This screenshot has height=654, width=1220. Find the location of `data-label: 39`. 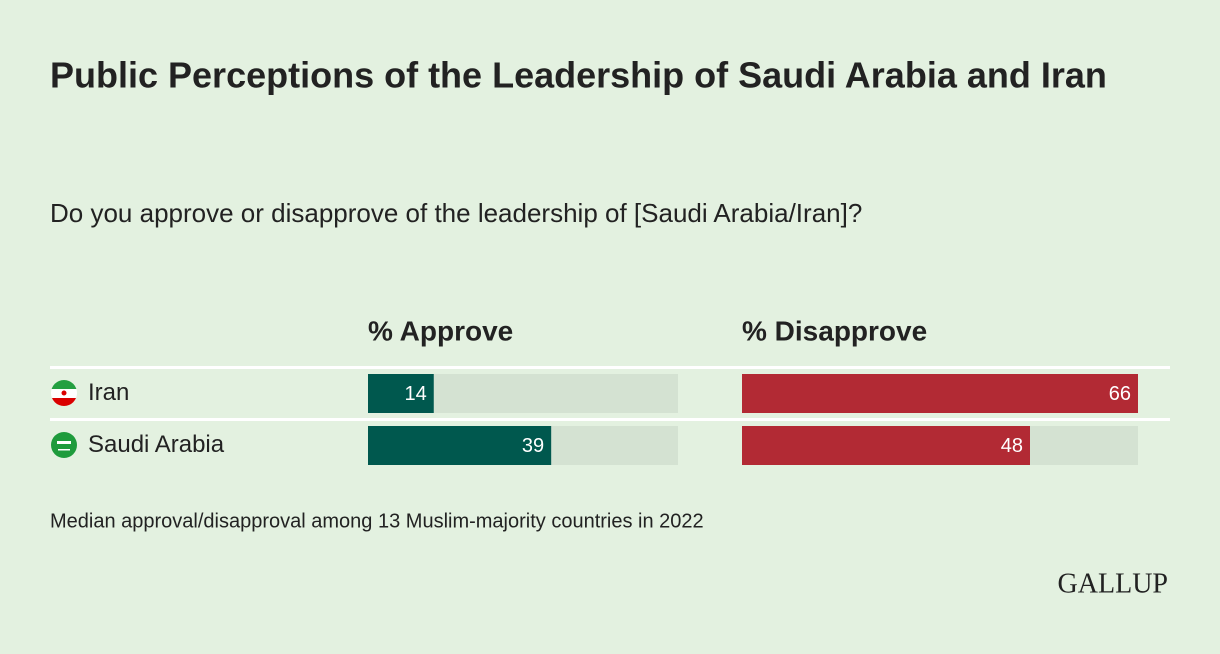

data-label: 39 is located at coordinates (533, 446).